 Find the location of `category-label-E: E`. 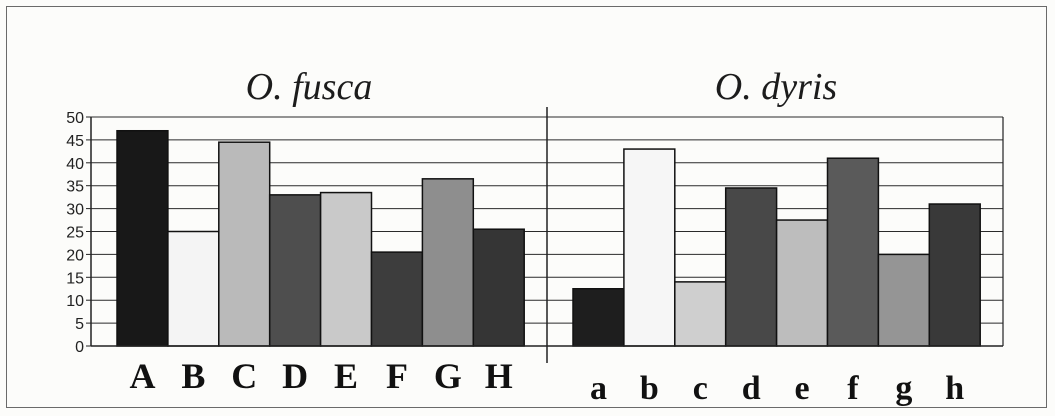

category-label-E: E is located at coordinates (346, 376).